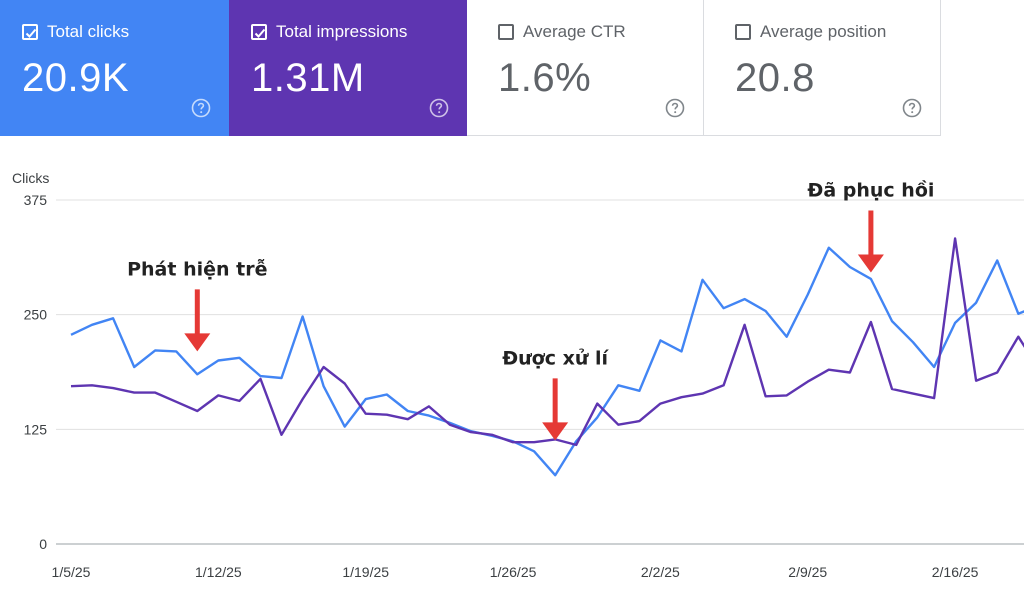  Describe the element at coordinates (342, 31) in the screenshot. I see `card-label: Total impressions` at that location.